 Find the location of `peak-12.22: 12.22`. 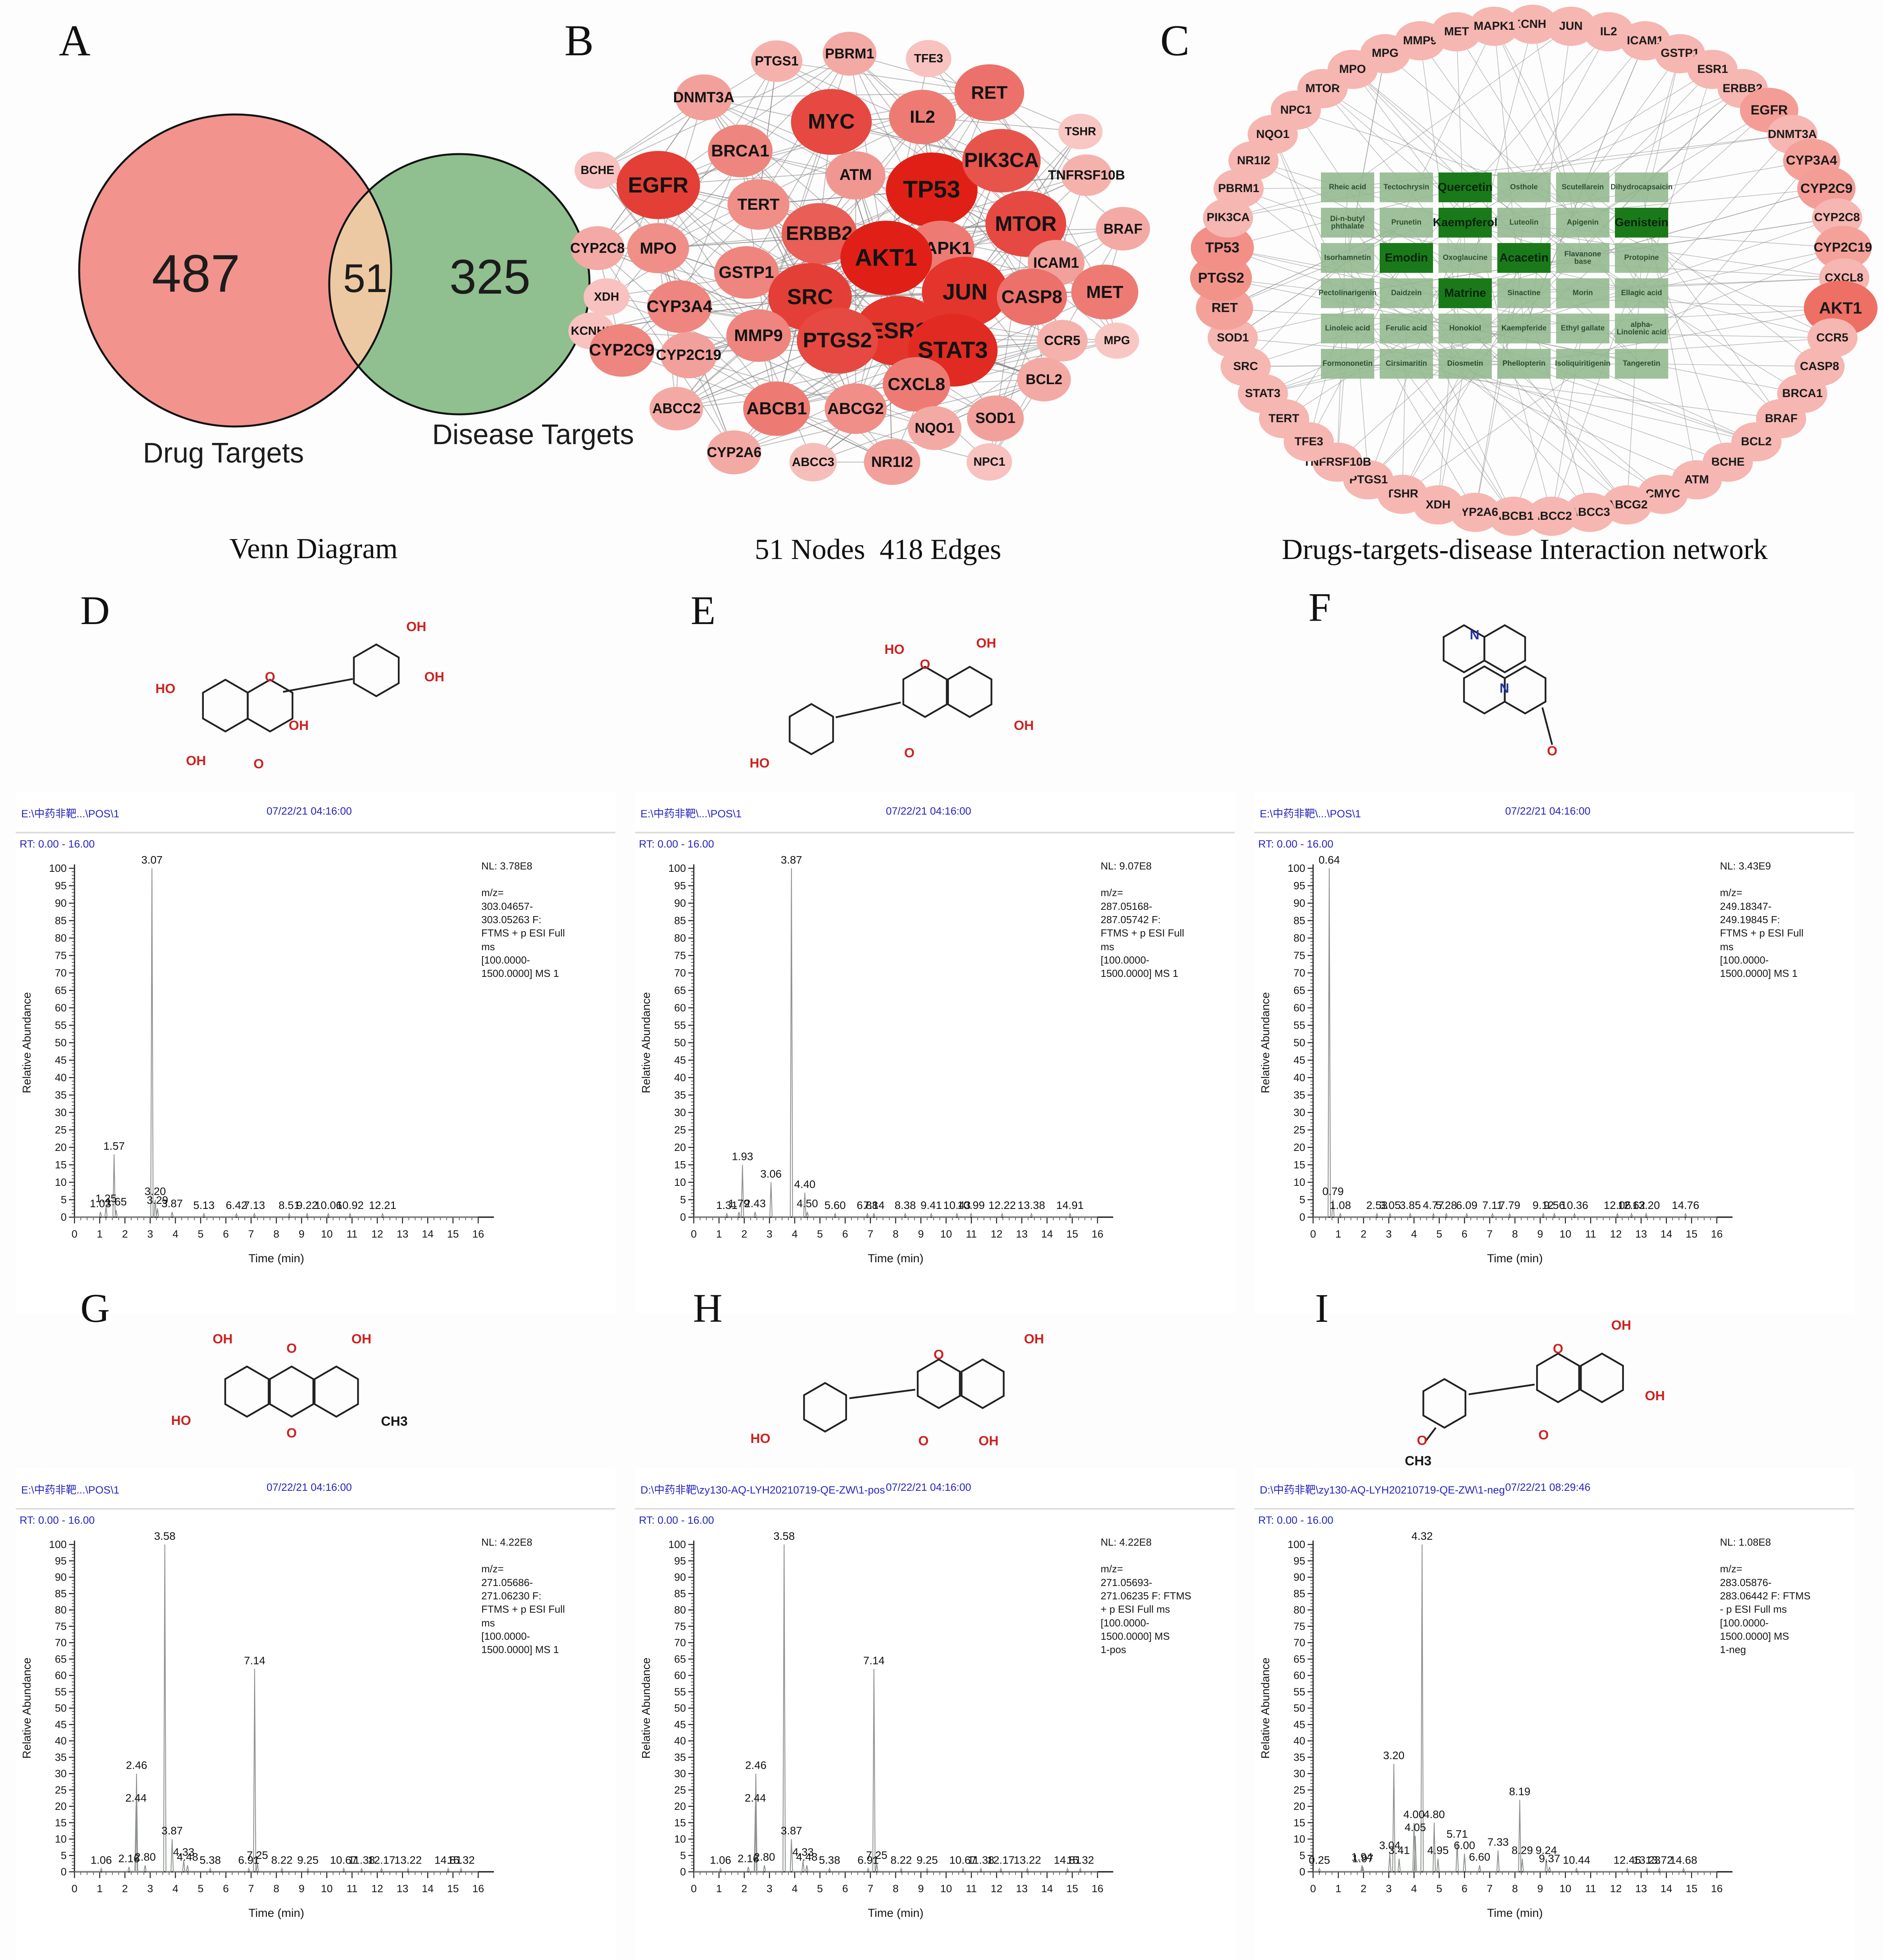

peak-12.22: 12.22 is located at coordinates (1002, 1205).